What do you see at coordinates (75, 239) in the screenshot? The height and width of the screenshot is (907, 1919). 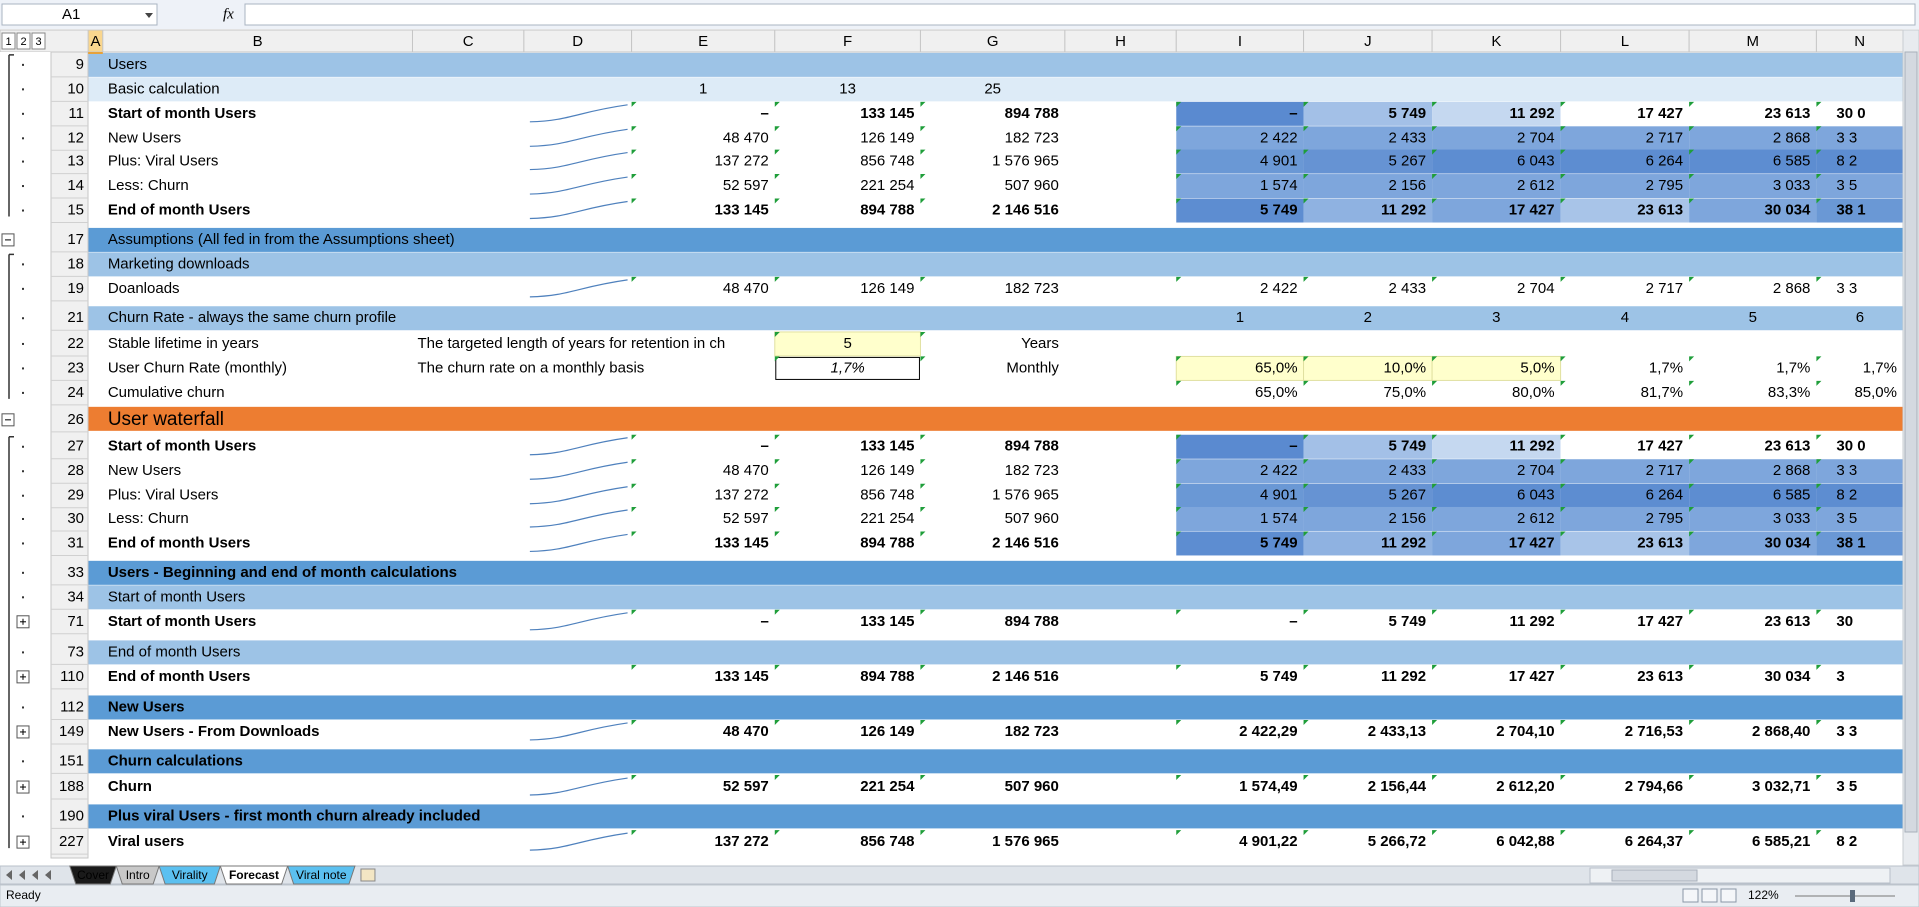 I see `row-number: 17` at bounding box center [75, 239].